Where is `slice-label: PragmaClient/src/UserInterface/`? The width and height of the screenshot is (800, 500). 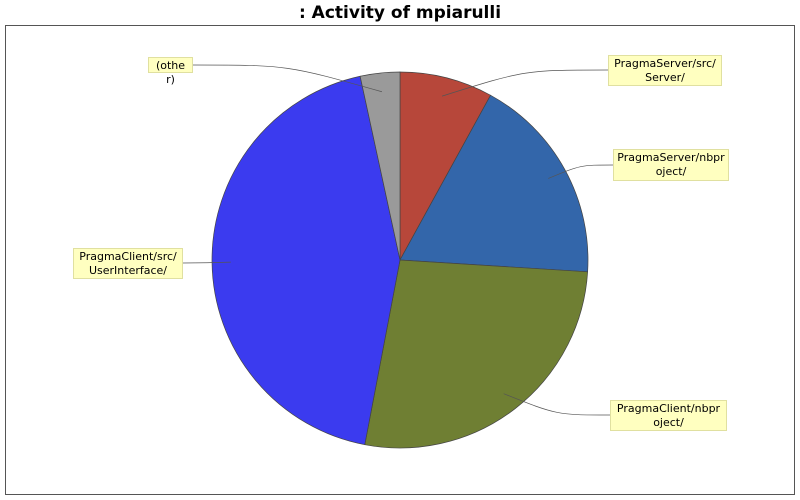
slice-label: PragmaClient/src/UserInterface/ is located at coordinates (128, 263).